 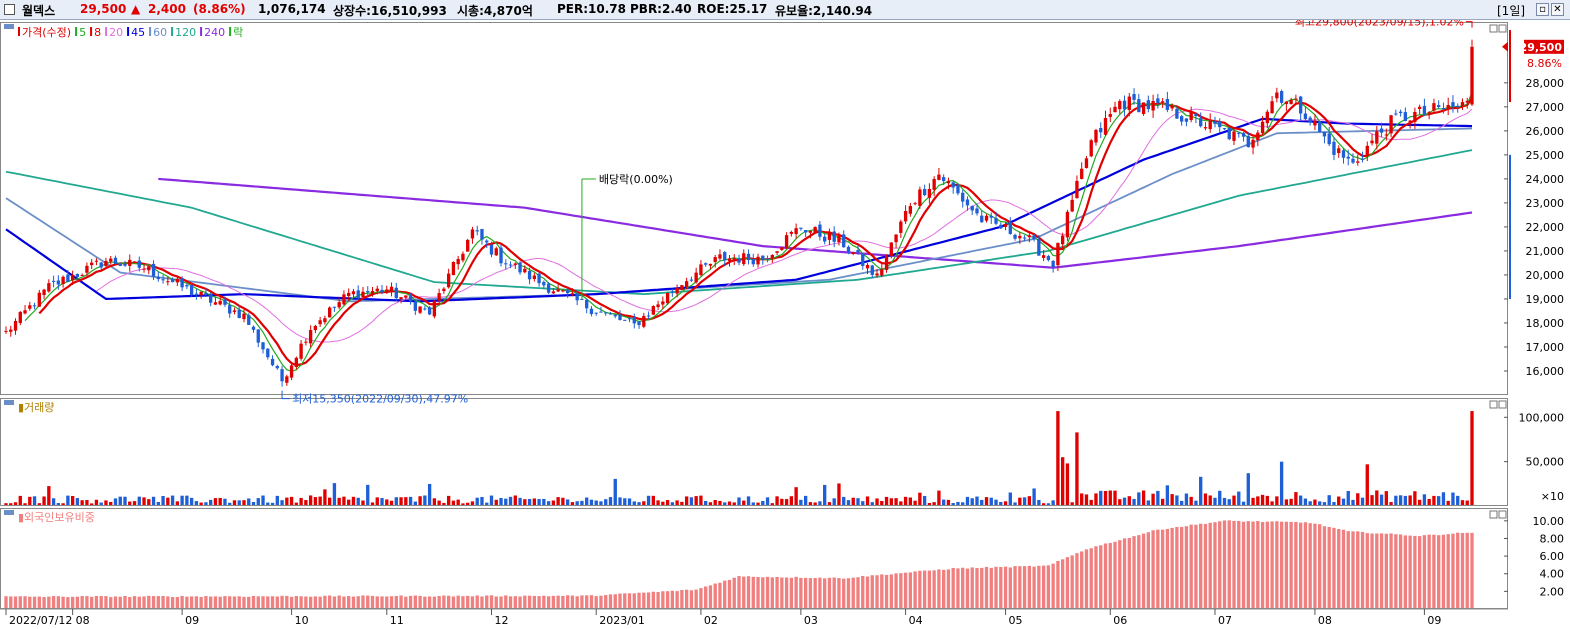 What do you see at coordinates (1545, 299) in the screenshot?
I see `price-tick-label: 19,000` at bounding box center [1545, 299].